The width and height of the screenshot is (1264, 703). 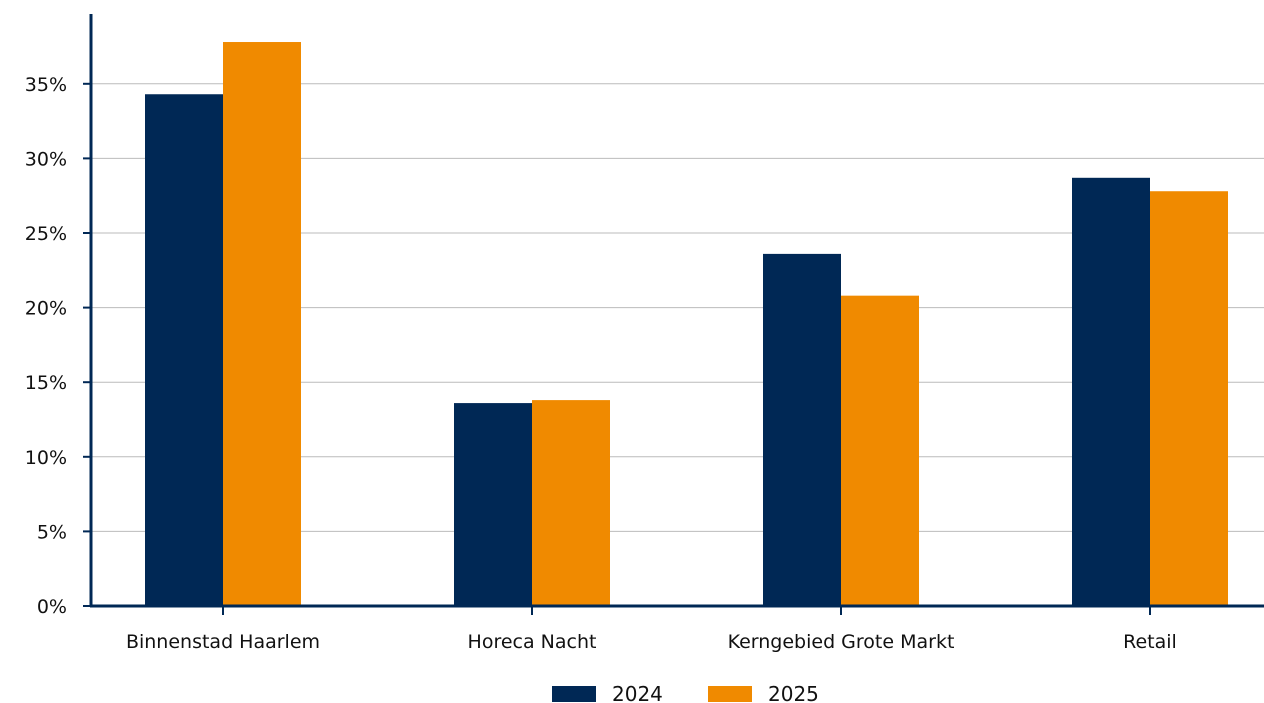 I want to click on y-tick-label: 15%, so click(x=46, y=383).